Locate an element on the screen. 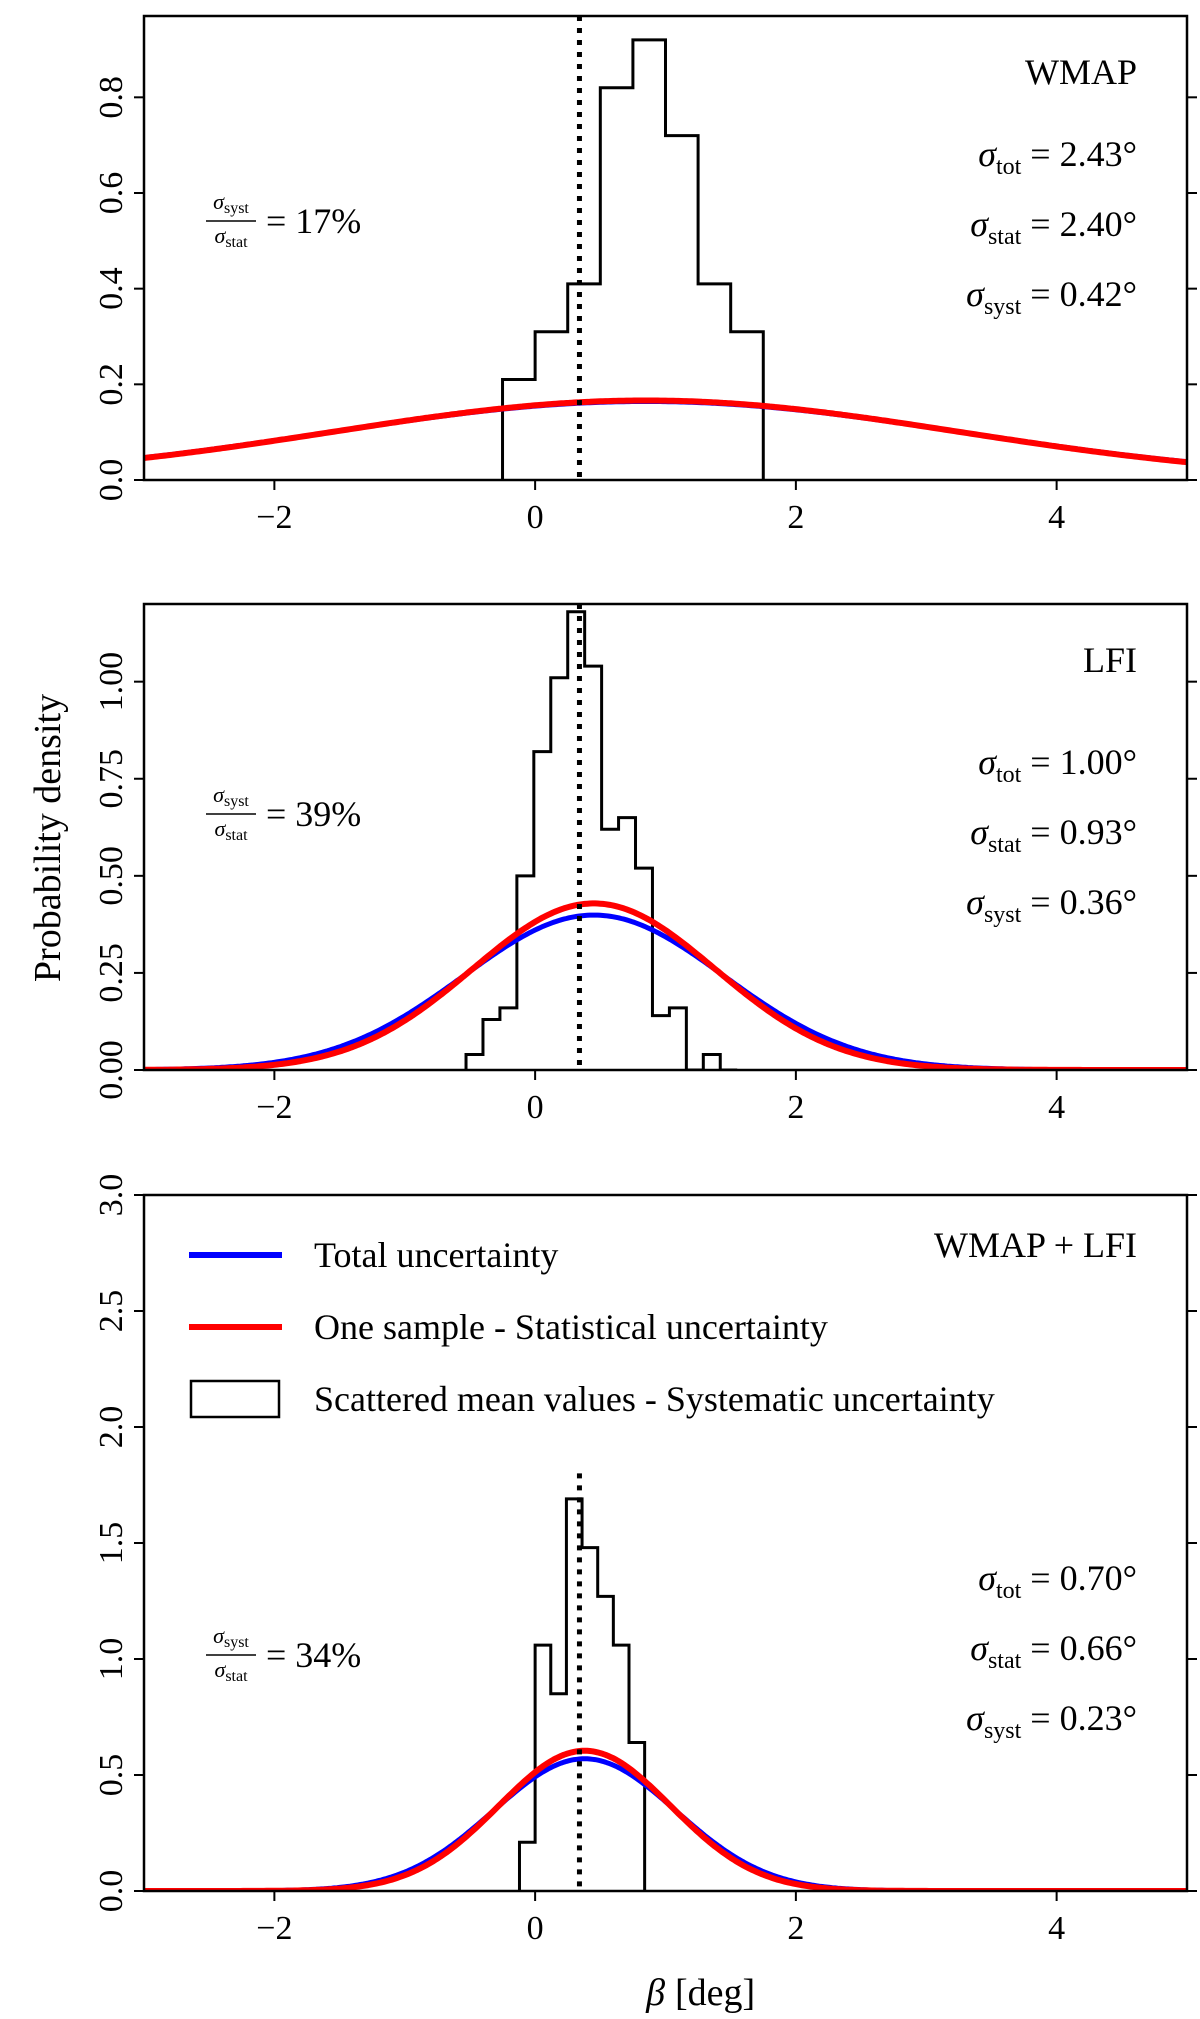 The height and width of the screenshot is (2019, 1200). y-tick-label: 0.75 is located at coordinates (111, 779).